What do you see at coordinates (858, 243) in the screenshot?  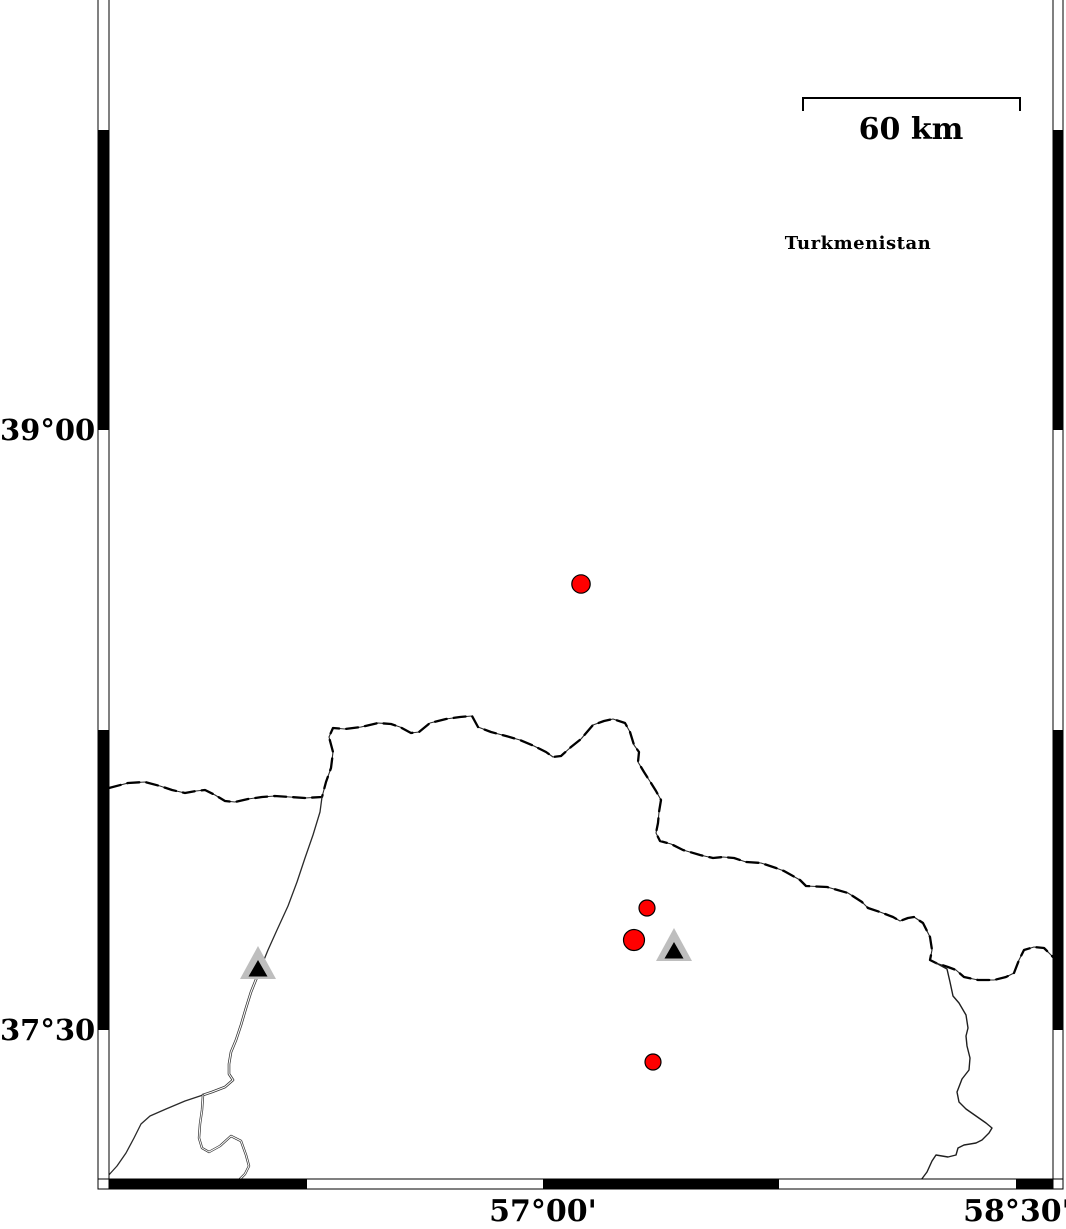 I see `country-label: Turkmenistan` at bounding box center [858, 243].